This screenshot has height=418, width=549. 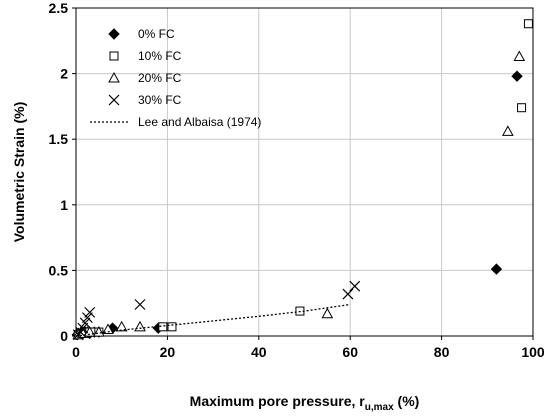 I want to click on x-tick-label: 100, so click(x=533, y=352).